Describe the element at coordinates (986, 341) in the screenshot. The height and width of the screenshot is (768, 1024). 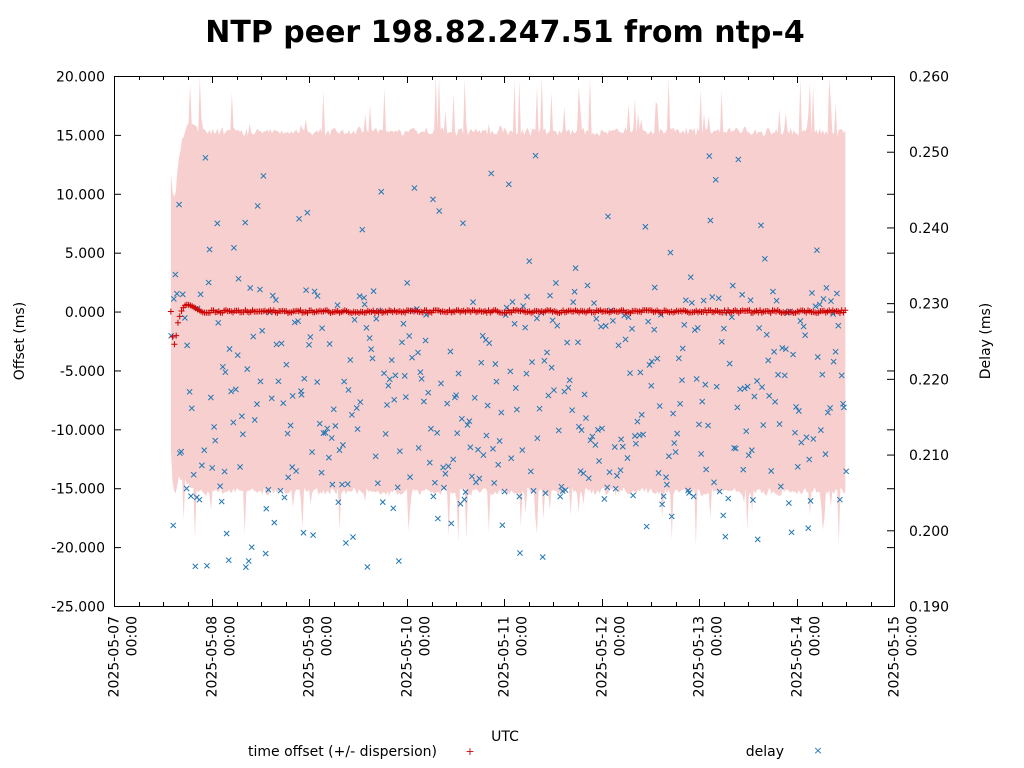
I see `y2-axis-label: Delay (ms)` at that location.